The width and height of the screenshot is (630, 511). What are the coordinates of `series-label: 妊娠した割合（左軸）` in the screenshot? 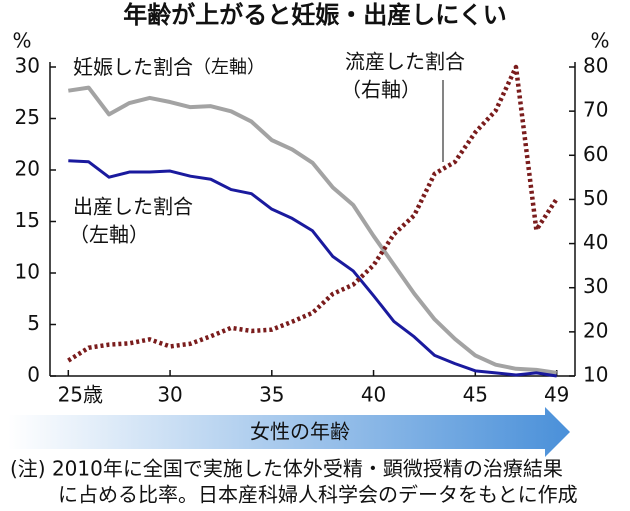 It's located at (169, 67).